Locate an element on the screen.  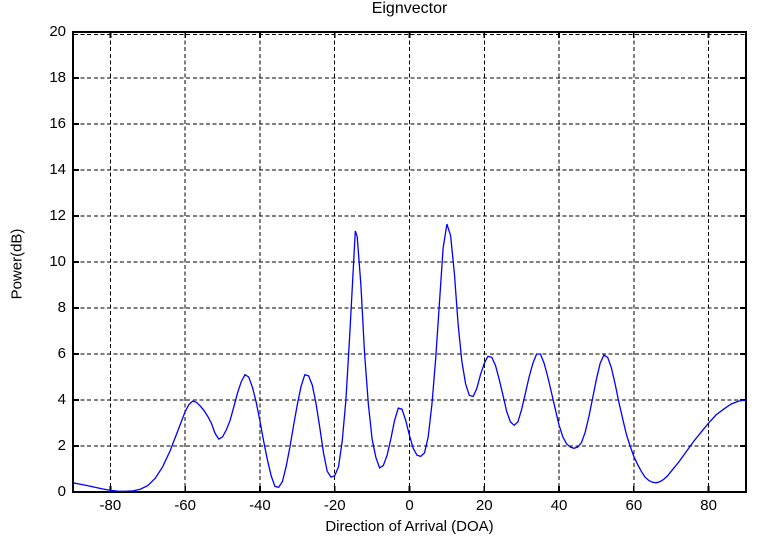
y-tick-label: 16 is located at coordinates (57, 123).